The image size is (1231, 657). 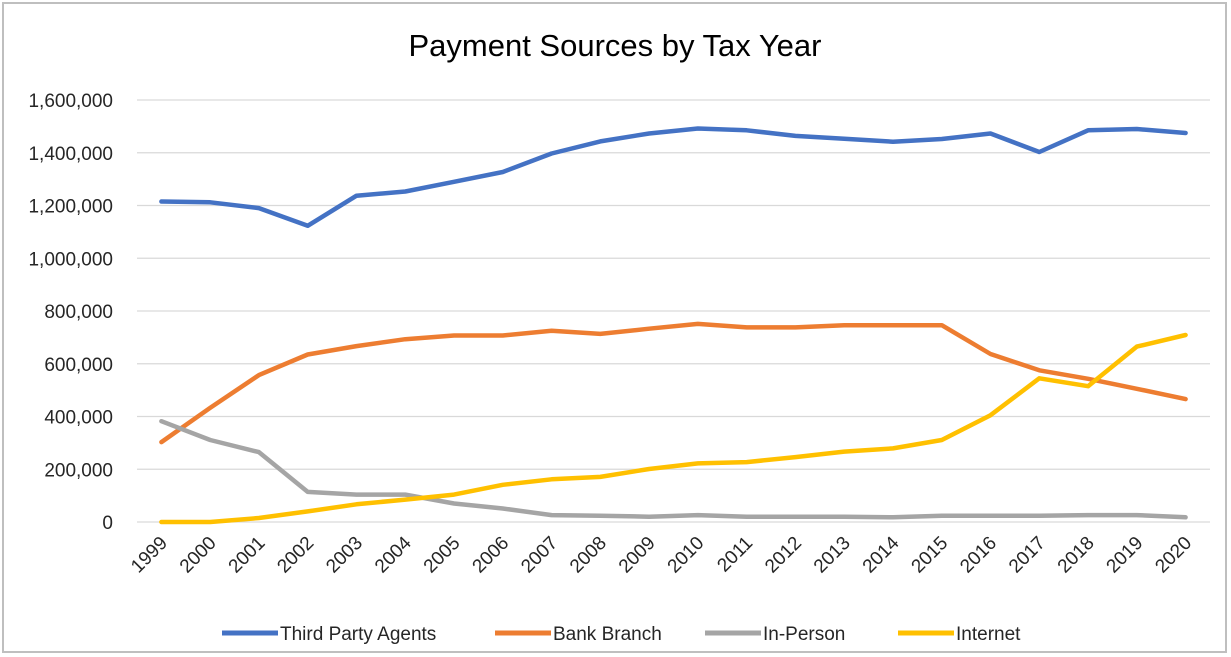 I want to click on x-tick-label: 2009, so click(x=637, y=555).